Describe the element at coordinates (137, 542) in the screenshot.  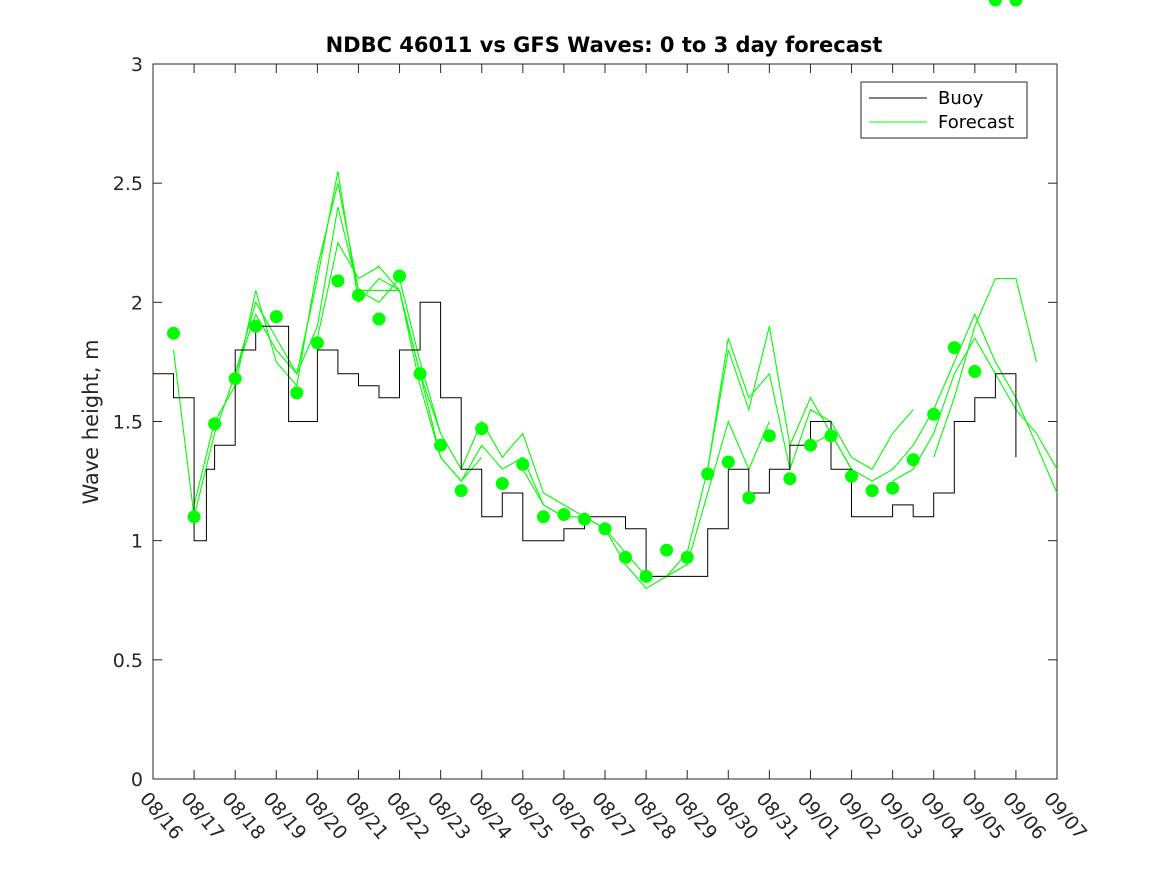
I see `y-tick-label: 1` at that location.